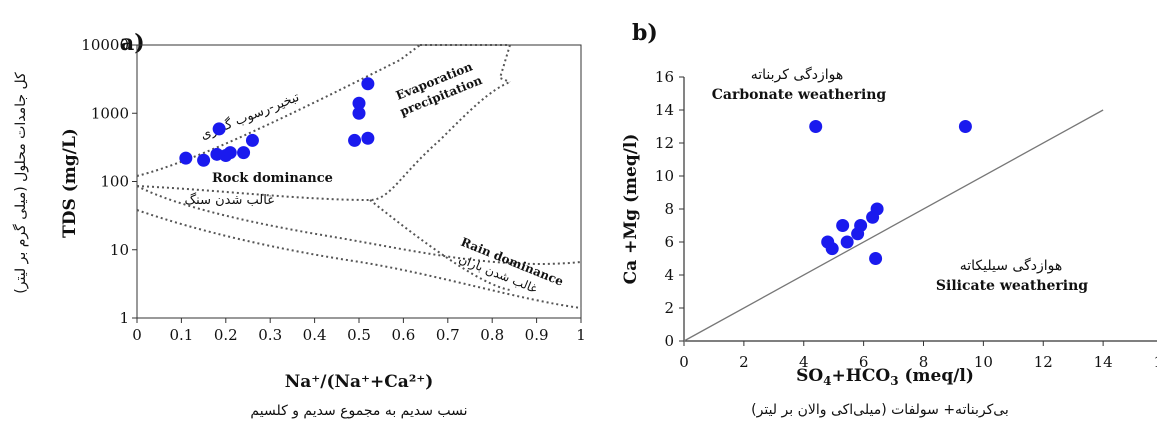 The image size is (1157, 426). What do you see at coordinates (359, 382) in the screenshot?
I see `panel-a-x-axis-label: Na⁺/(Na⁺+Ca²⁺)` at bounding box center [359, 382].